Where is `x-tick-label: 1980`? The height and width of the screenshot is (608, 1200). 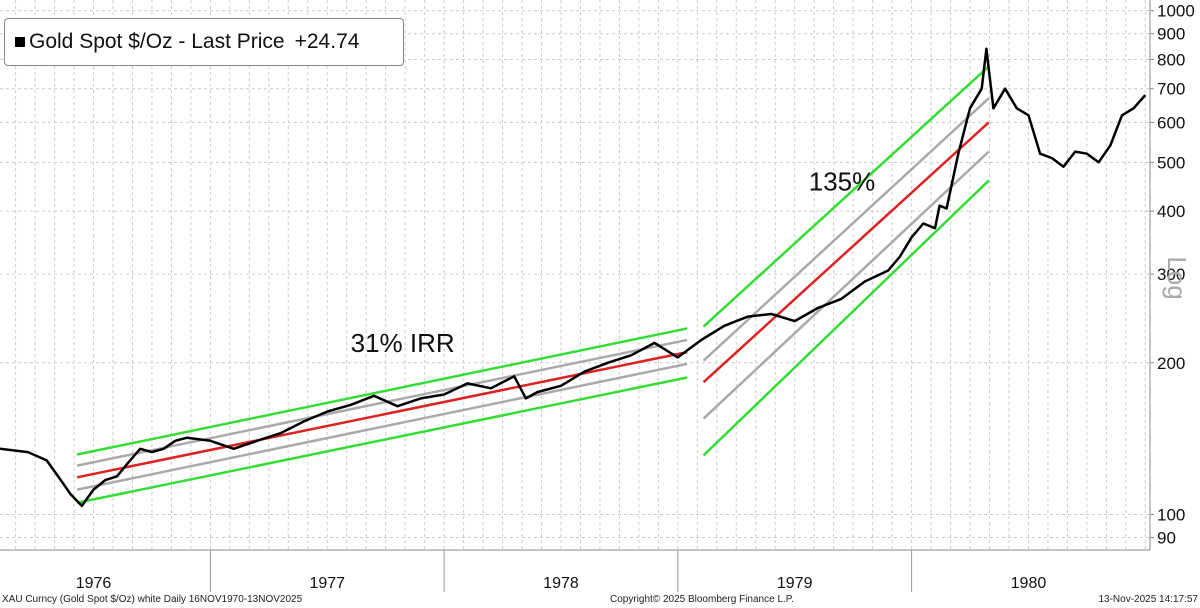 x-tick-label: 1980 is located at coordinates (1029, 583).